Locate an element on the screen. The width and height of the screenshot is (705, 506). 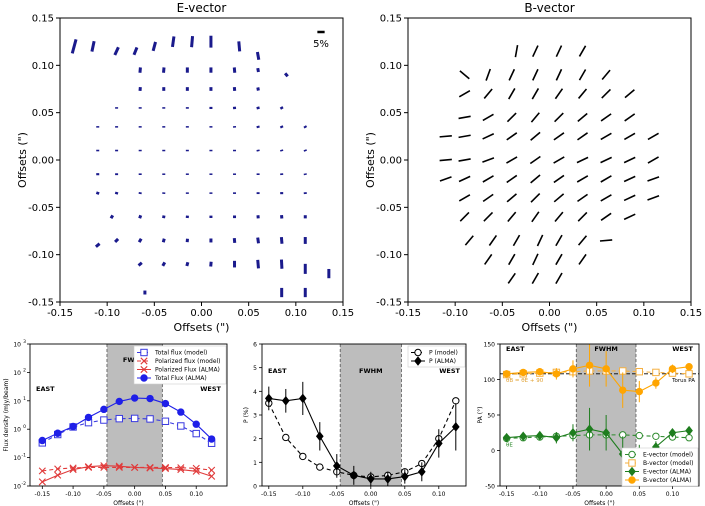
y-tick-exponent: 2 is located at coordinates (24, 370).